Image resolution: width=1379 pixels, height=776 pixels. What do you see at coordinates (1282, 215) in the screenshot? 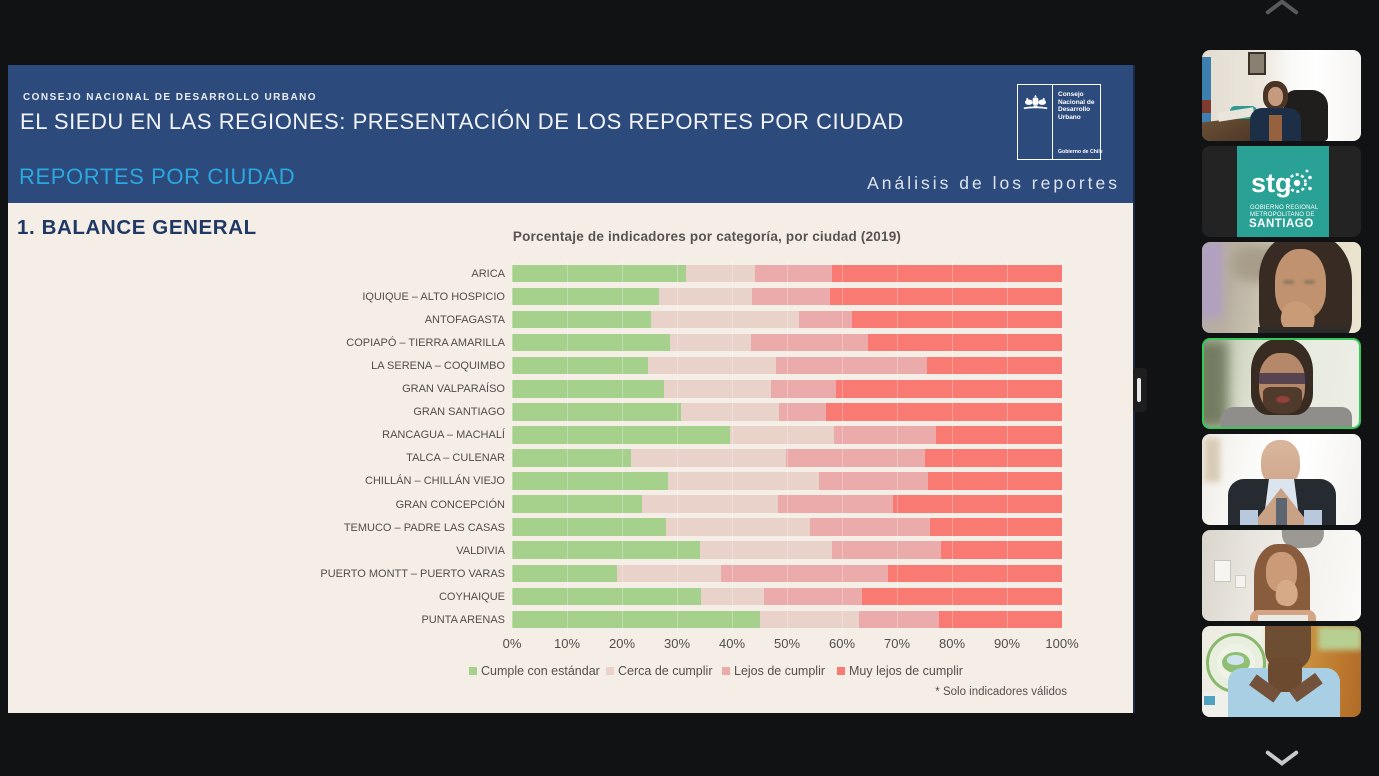
I see `svg-text: METROPOLITANO DE` at bounding box center [1282, 215].